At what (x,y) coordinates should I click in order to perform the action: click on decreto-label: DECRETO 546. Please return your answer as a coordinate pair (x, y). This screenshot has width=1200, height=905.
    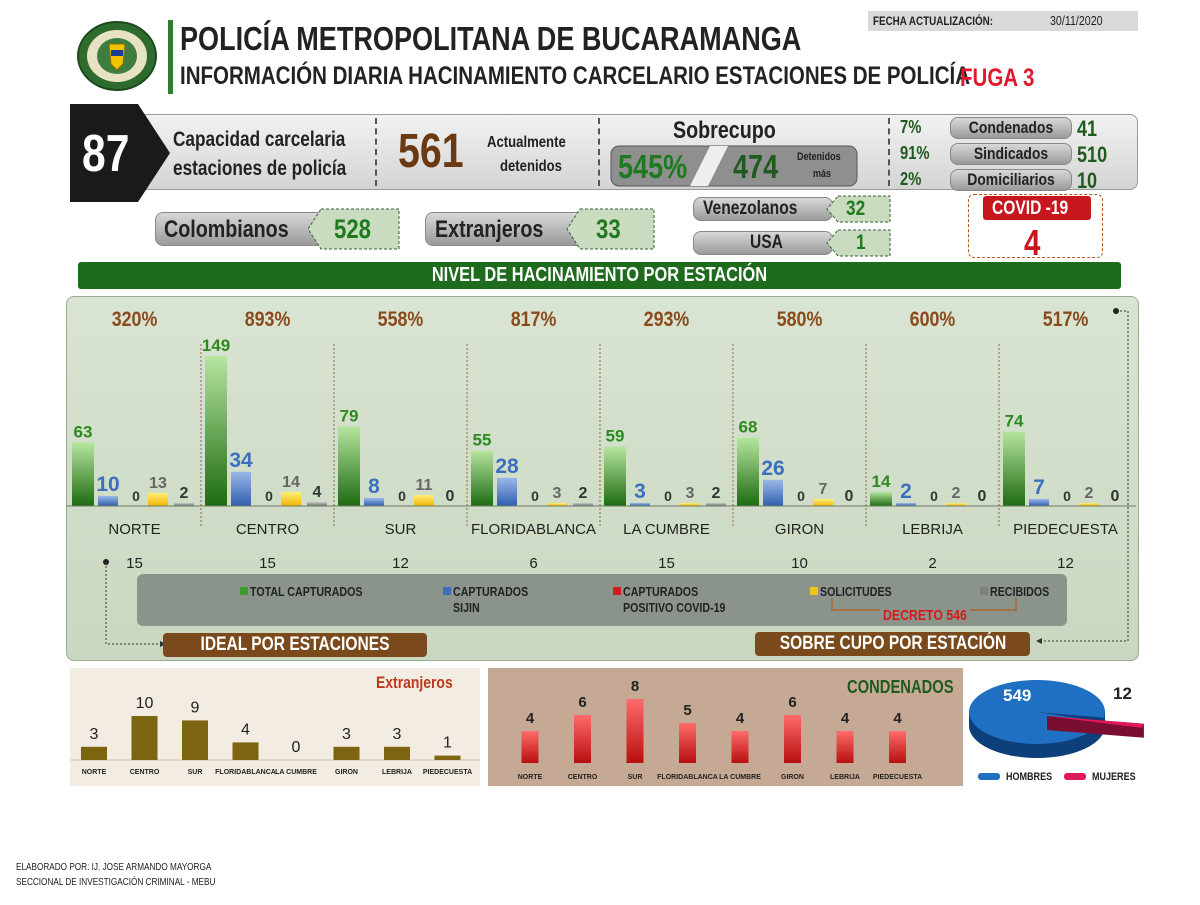
    Looking at the image, I should click on (925, 615).